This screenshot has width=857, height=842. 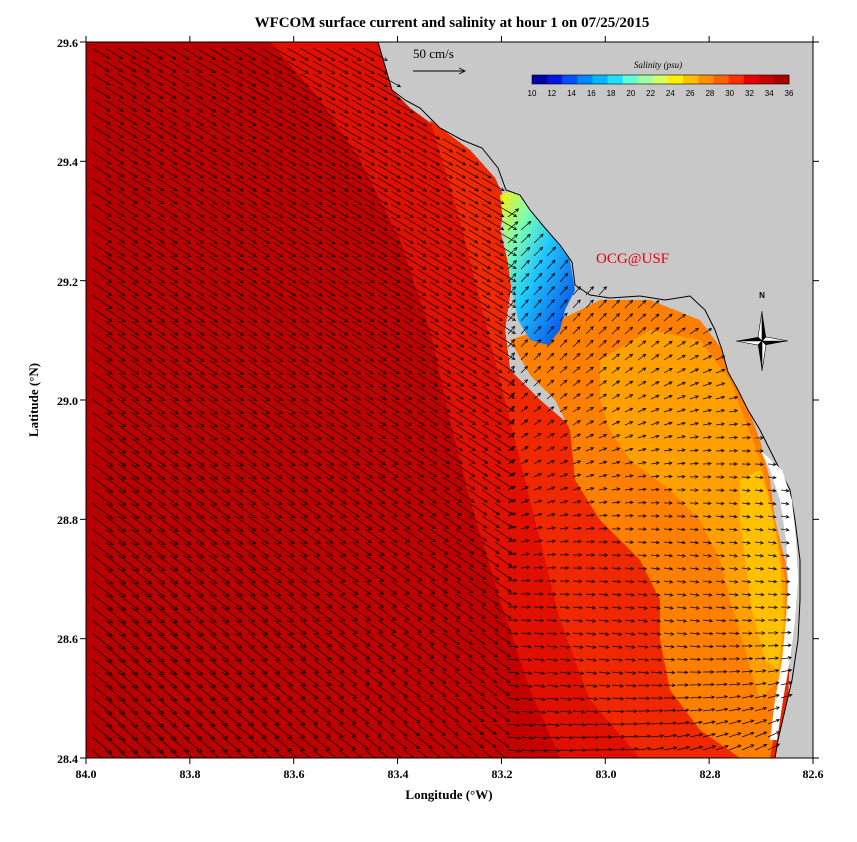 What do you see at coordinates (398, 774) in the screenshot?
I see `x-tick-label: 83.4` at bounding box center [398, 774].